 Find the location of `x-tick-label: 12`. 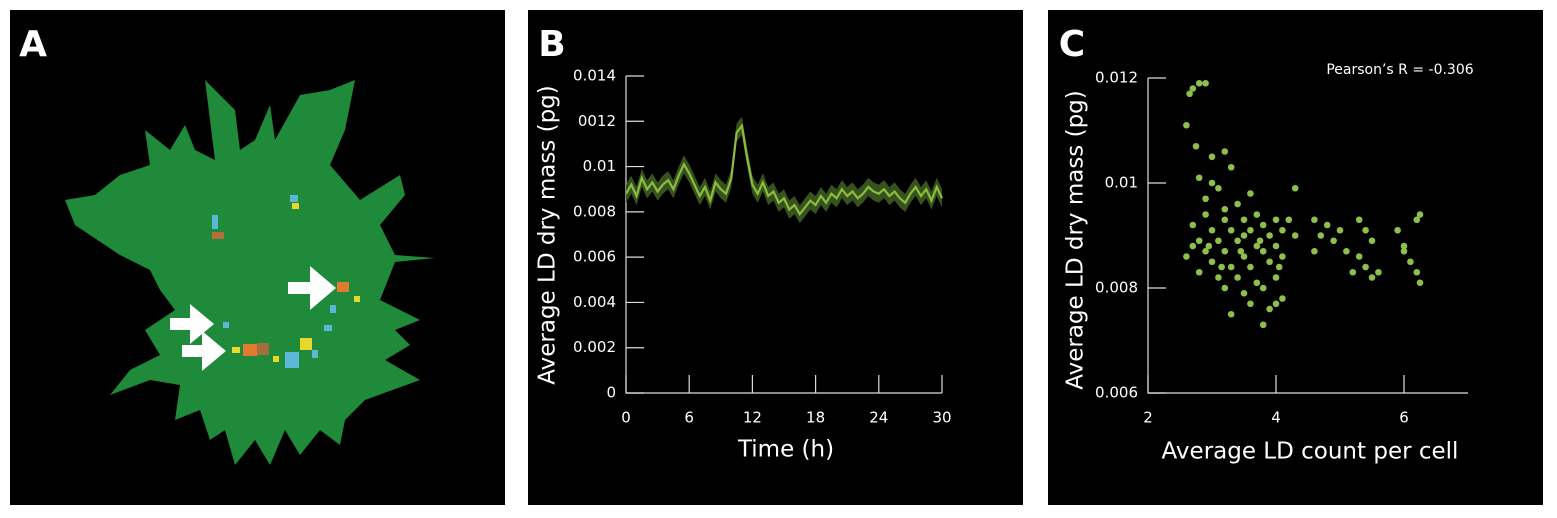

x-tick-label: 12 is located at coordinates (752, 418).